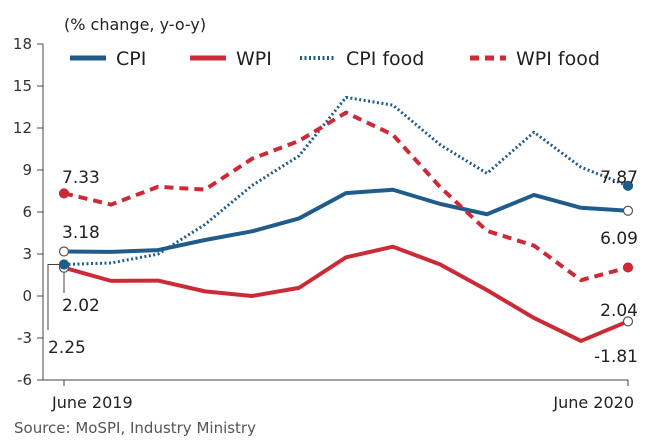  I want to click on y-tick-label: 0, so click(27, 296).